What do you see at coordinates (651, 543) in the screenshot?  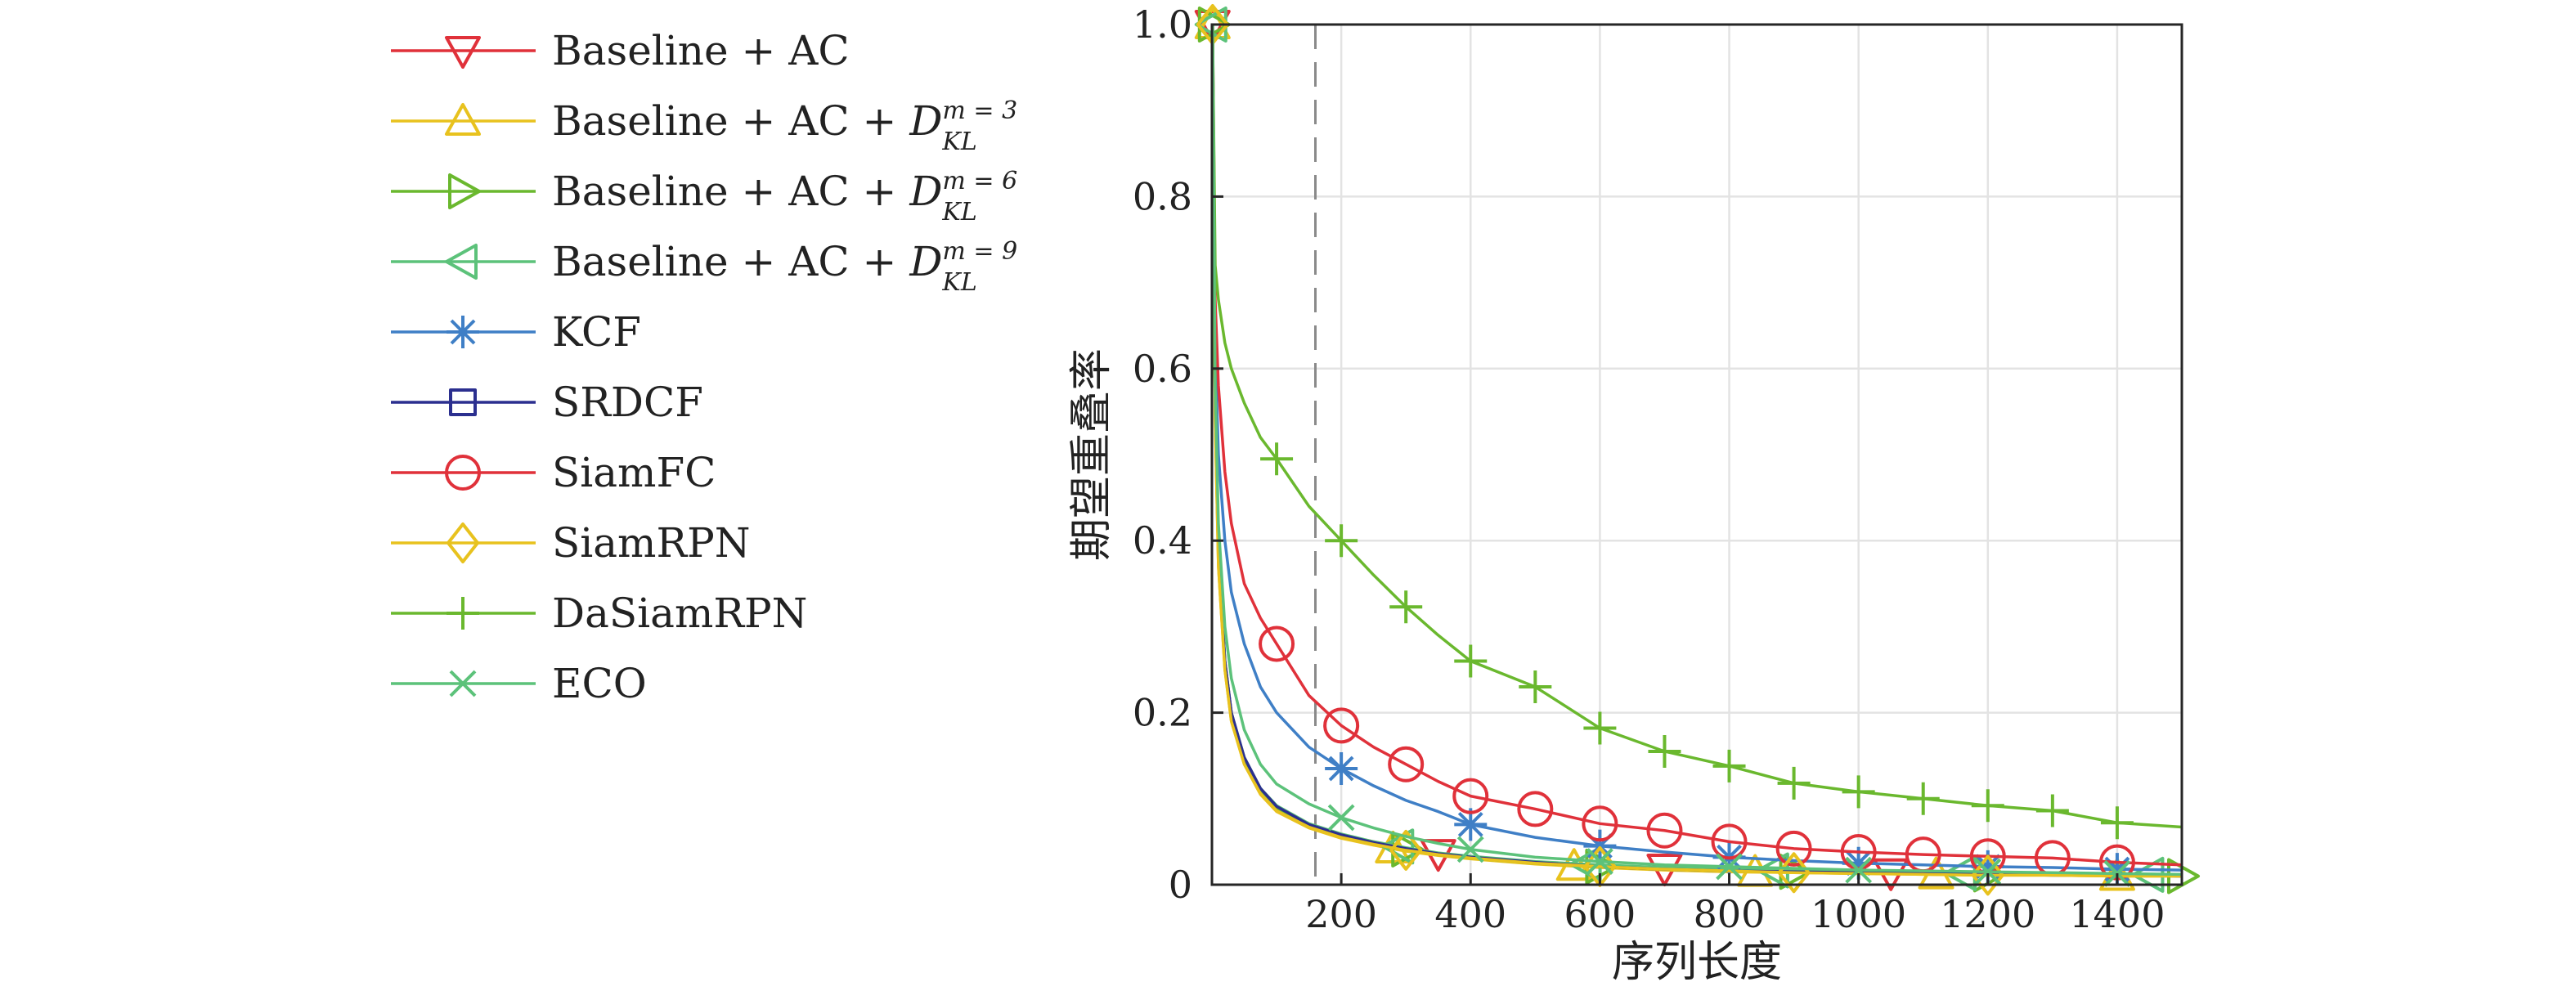 I see `legend-label: SiamRPN` at bounding box center [651, 543].